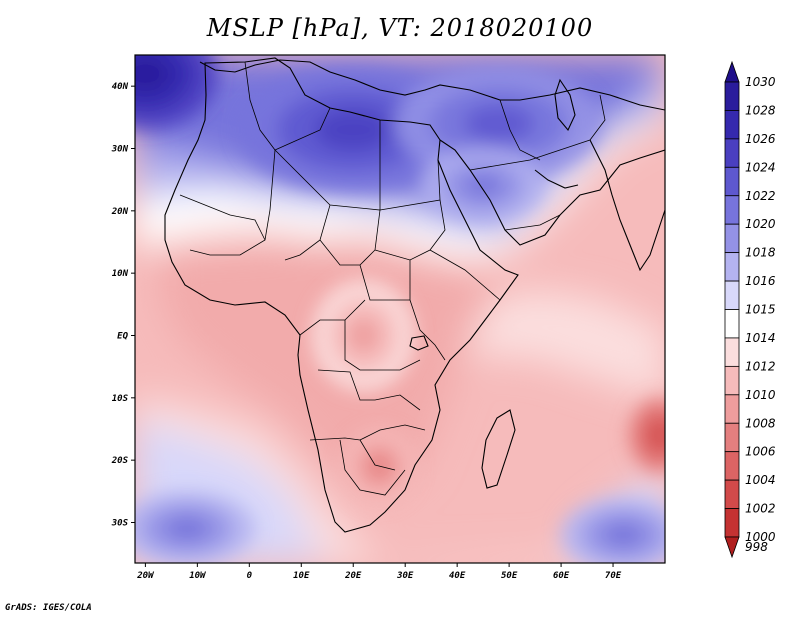 This screenshot has width=800, height=618. I want to click on colorbar-label: 1016, so click(760, 281).